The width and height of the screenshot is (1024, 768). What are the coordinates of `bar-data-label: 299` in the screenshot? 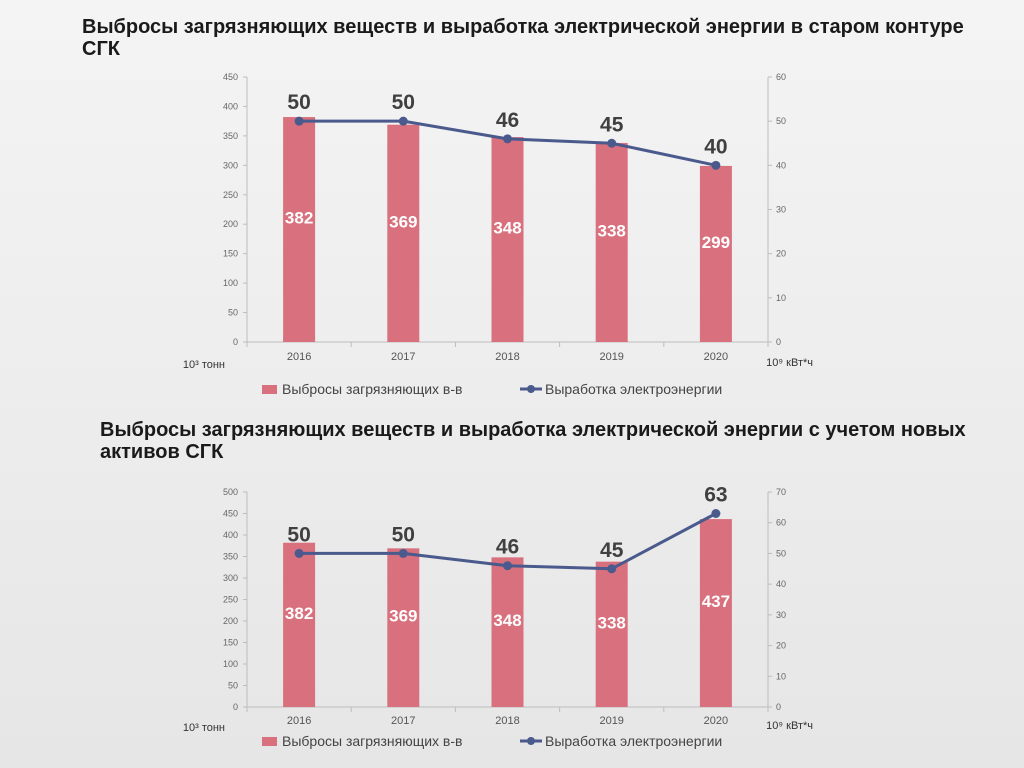 It's located at (716, 242).